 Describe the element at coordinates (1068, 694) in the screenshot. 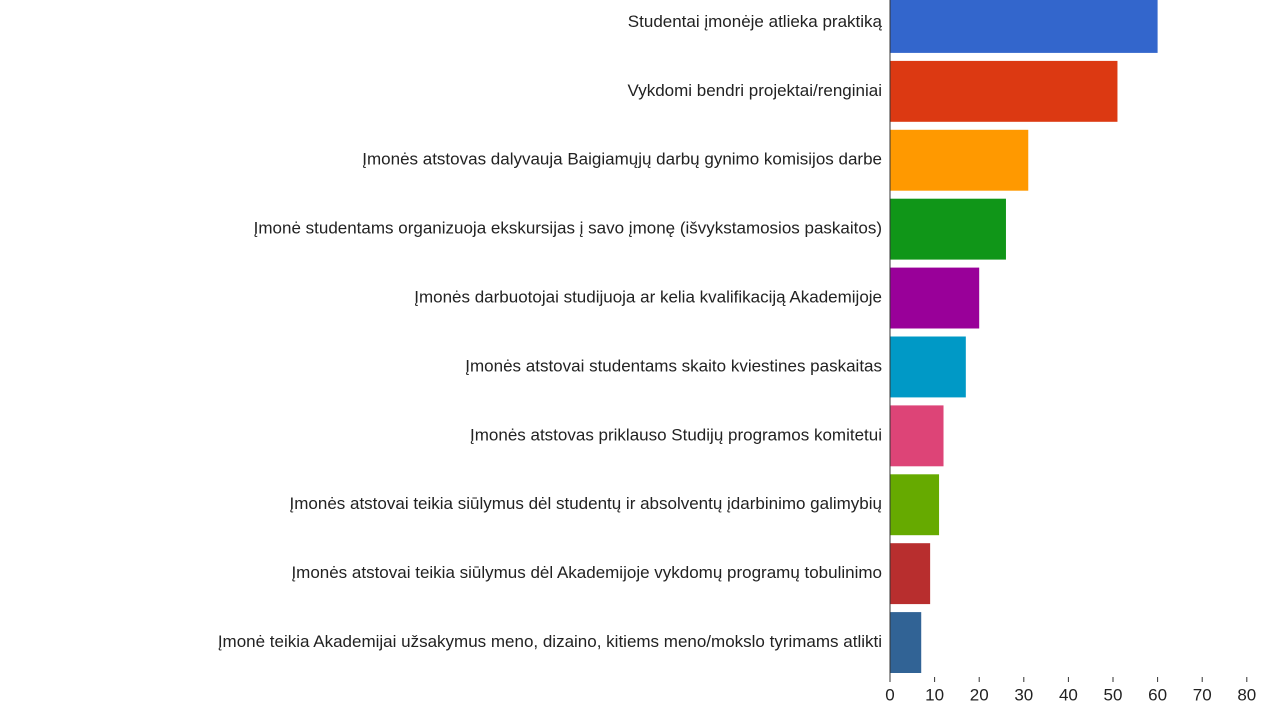

I see `x-tick-label: 40` at that location.